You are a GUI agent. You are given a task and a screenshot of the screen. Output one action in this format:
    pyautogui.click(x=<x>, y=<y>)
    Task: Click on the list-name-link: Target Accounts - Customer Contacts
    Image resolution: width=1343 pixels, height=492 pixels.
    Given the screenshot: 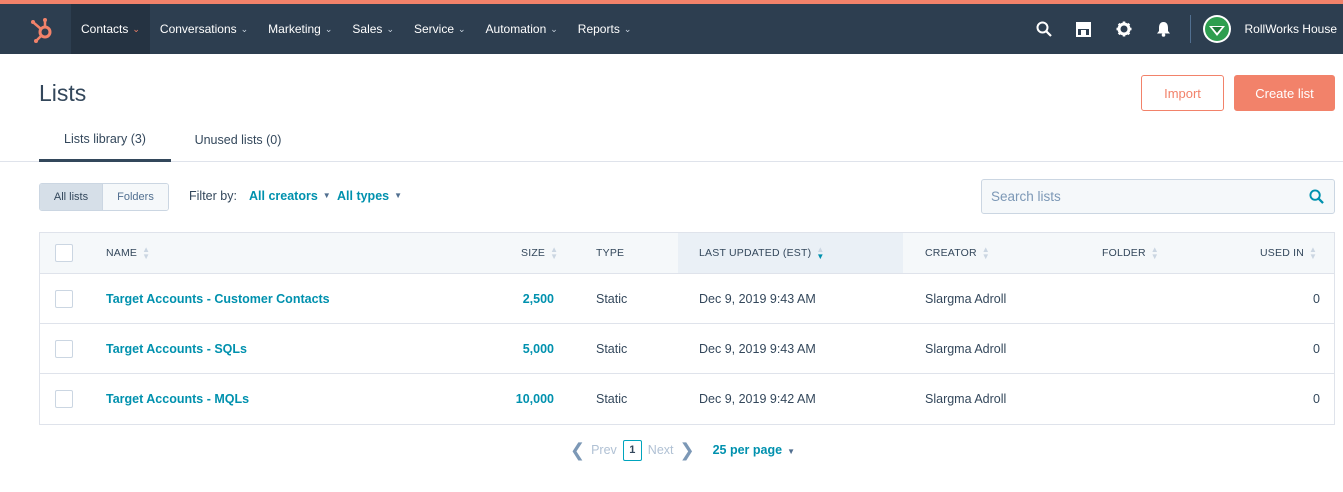 What is the action you would take?
    pyautogui.click(x=218, y=298)
    